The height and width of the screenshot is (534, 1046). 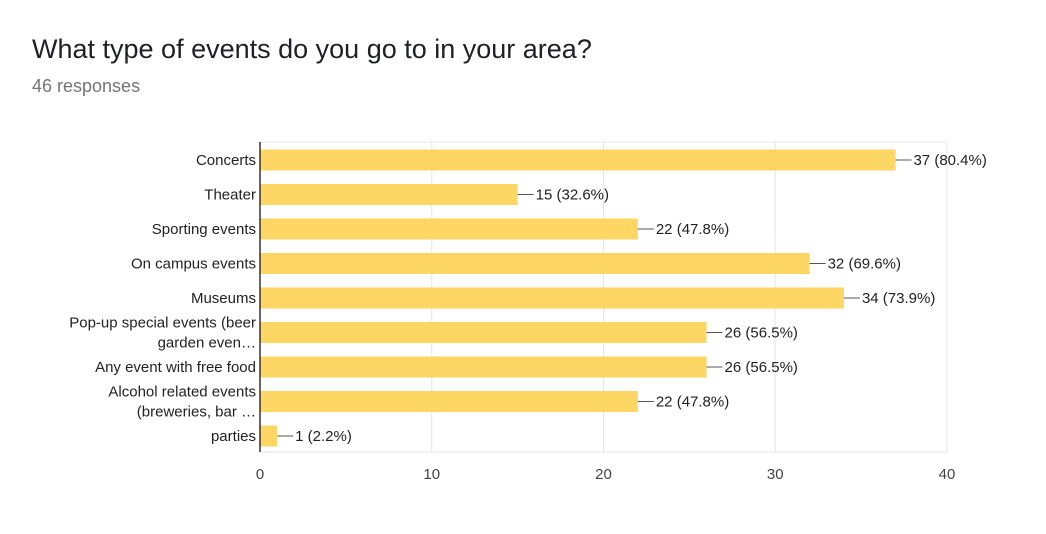 What do you see at coordinates (603, 474) in the screenshot?
I see `x-tick-label: 20` at bounding box center [603, 474].